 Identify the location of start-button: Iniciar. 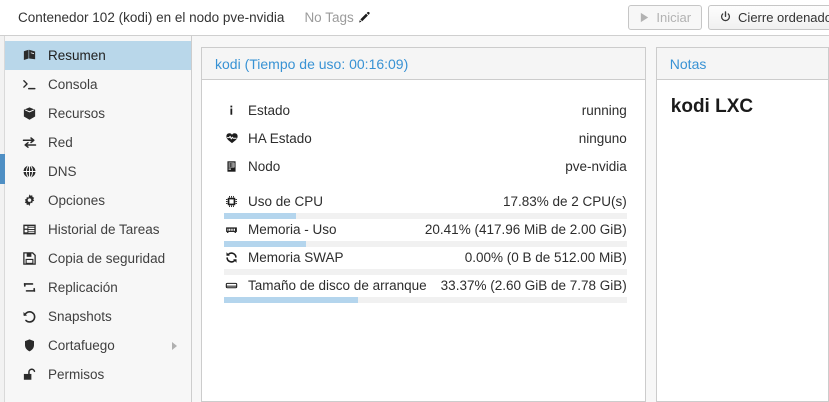
(665, 17).